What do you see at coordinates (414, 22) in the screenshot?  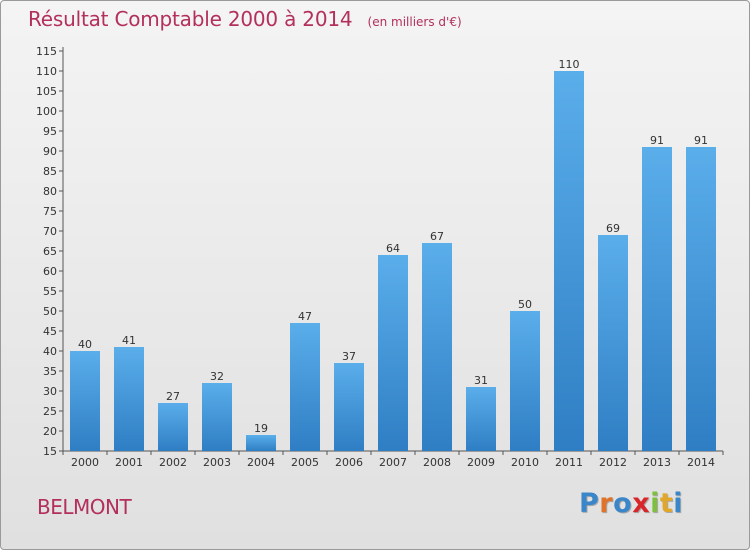 I see `chart-subtitle: (en milliers d'€)` at bounding box center [414, 22].